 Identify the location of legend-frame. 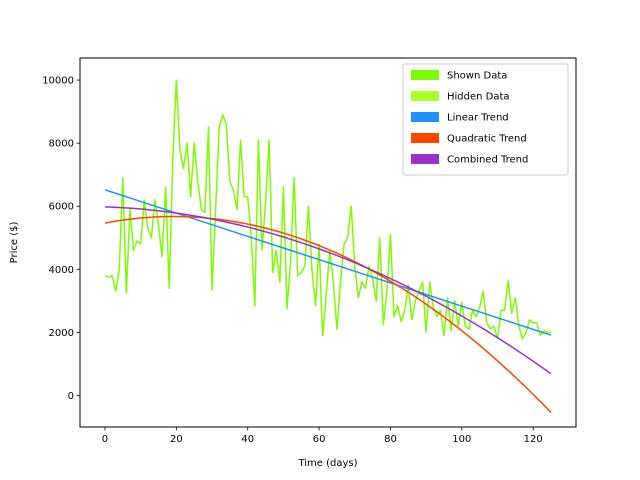
(485, 119).